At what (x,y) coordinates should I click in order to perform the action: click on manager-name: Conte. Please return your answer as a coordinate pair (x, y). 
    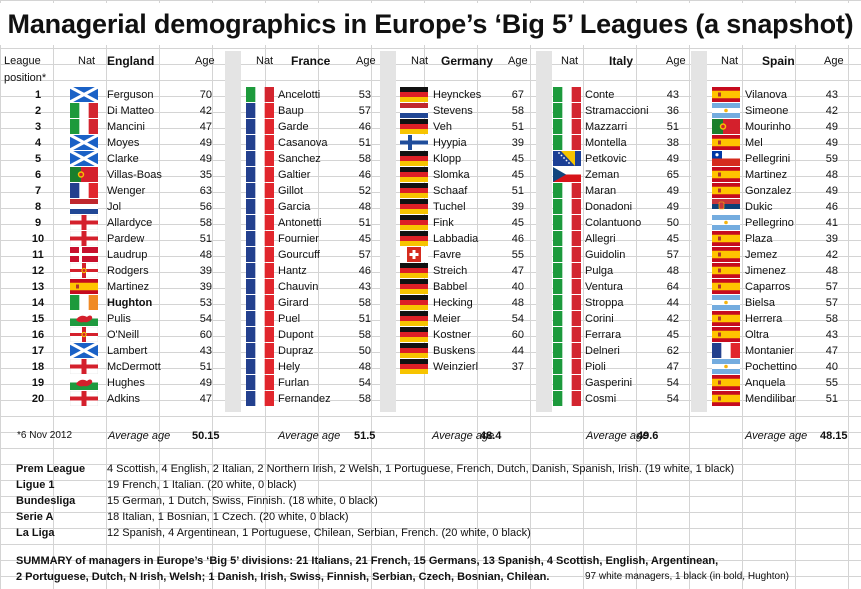
    Looking at the image, I should click on (600, 95).